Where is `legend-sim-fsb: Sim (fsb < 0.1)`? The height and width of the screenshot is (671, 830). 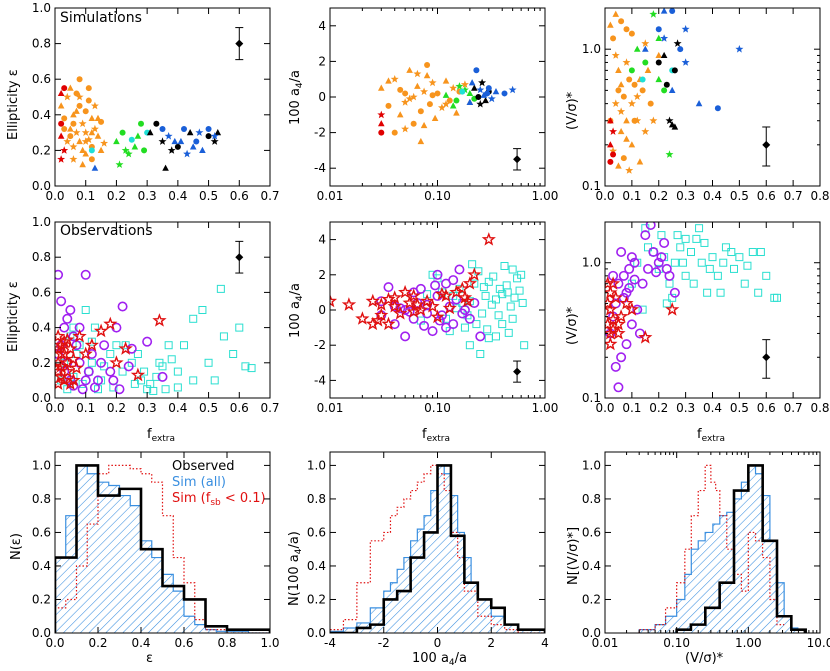
legend-sim-fsb: Sim (fsb < 0.1) is located at coordinates (219, 499).